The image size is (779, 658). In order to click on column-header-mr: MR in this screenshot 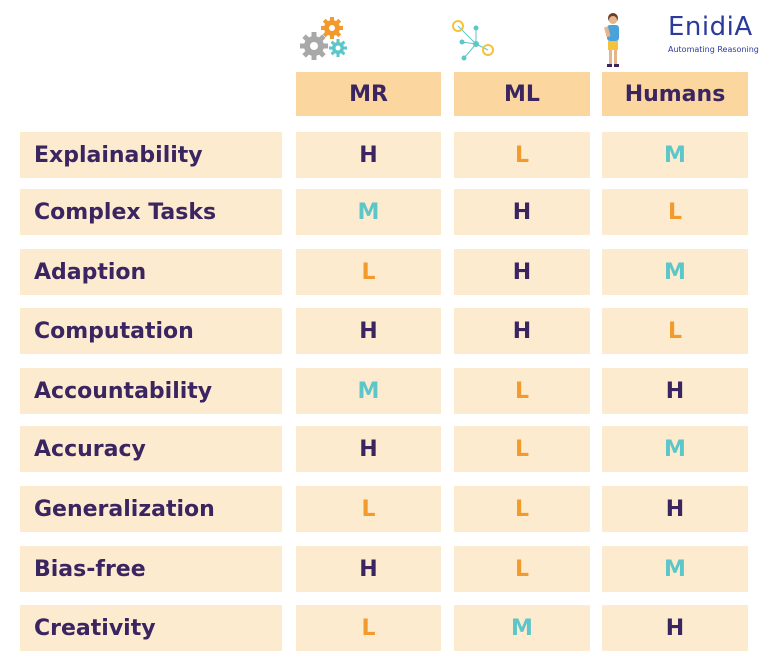, I will do `click(368, 94)`.